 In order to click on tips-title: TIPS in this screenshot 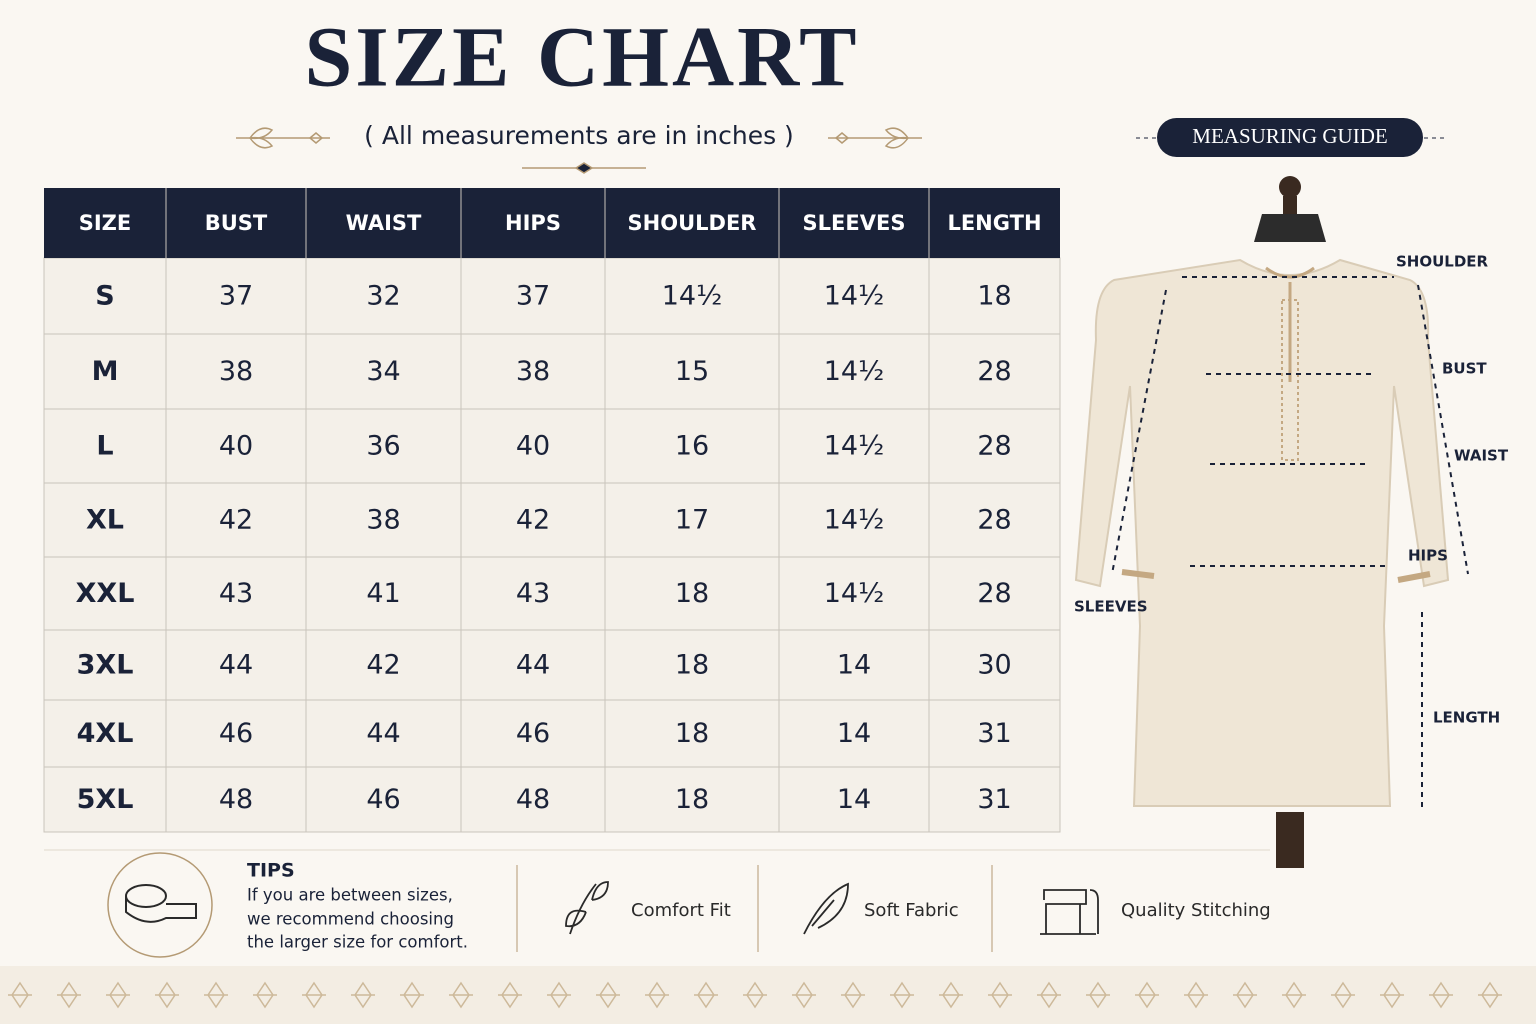, I will do `click(271, 871)`.